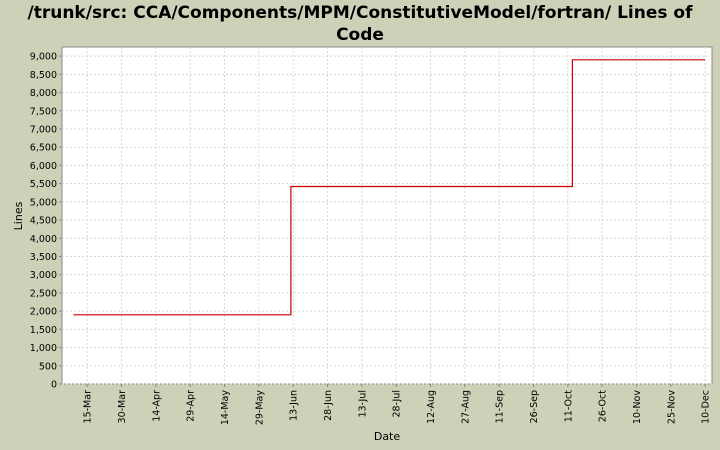 This screenshot has height=450, width=720. What do you see at coordinates (43, 293) in the screenshot?
I see `y-tick-label: 2,500` at bounding box center [43, 293].